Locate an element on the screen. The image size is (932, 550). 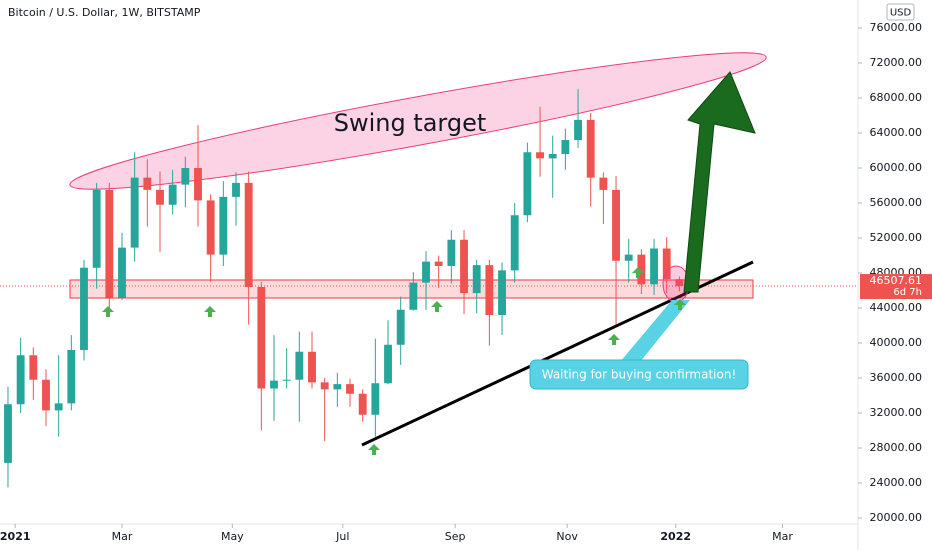
price-tag is located at coordinates (896, 287).